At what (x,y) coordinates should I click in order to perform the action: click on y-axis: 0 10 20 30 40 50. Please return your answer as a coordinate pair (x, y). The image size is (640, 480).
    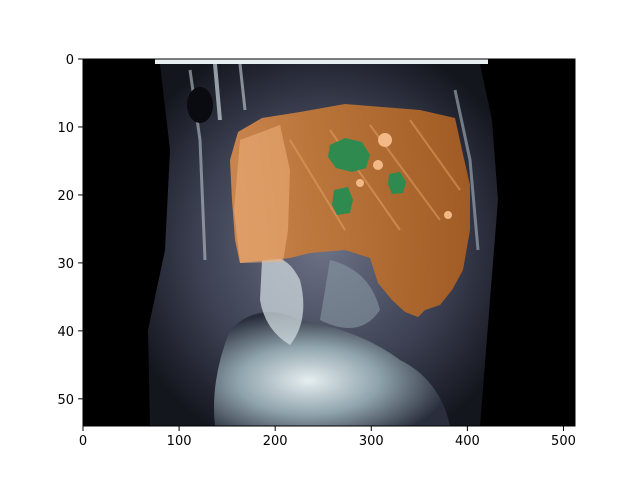
    Looking at the image, I should click on (70, 230).